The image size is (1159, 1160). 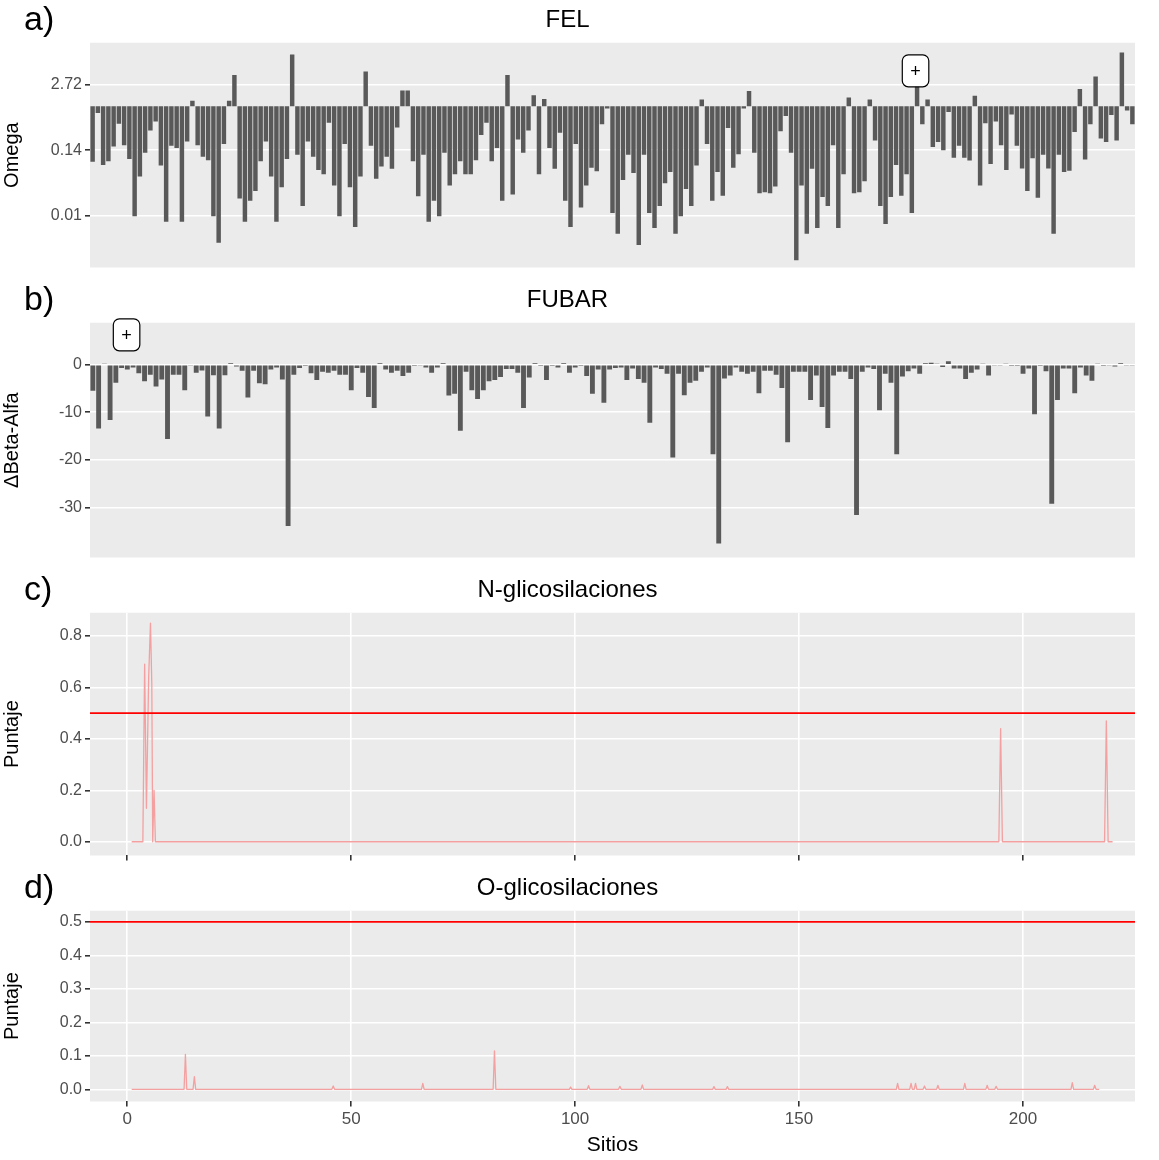 What do you see at coordinates (66, 215) in the screenshot?
I see `y-tick-label: 0.01` at bounding box center [66, 215].